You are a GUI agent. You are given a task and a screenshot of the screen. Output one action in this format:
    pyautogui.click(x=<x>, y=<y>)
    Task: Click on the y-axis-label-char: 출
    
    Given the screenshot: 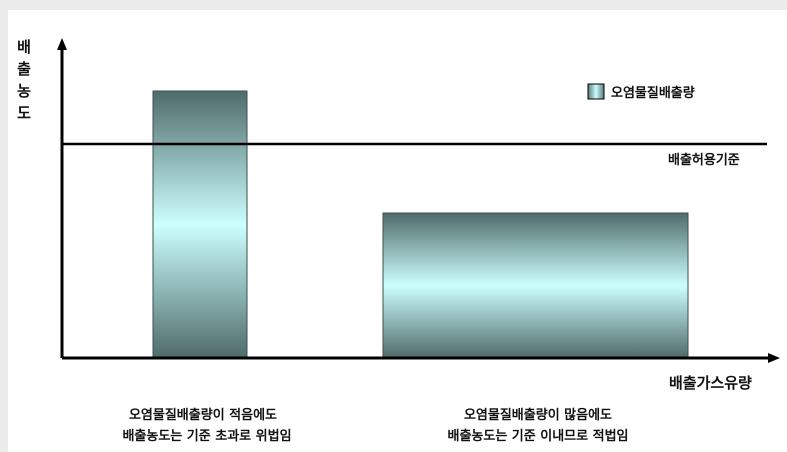 What is the action you would take?
    pyautogui.click(x=24, y=69)
    